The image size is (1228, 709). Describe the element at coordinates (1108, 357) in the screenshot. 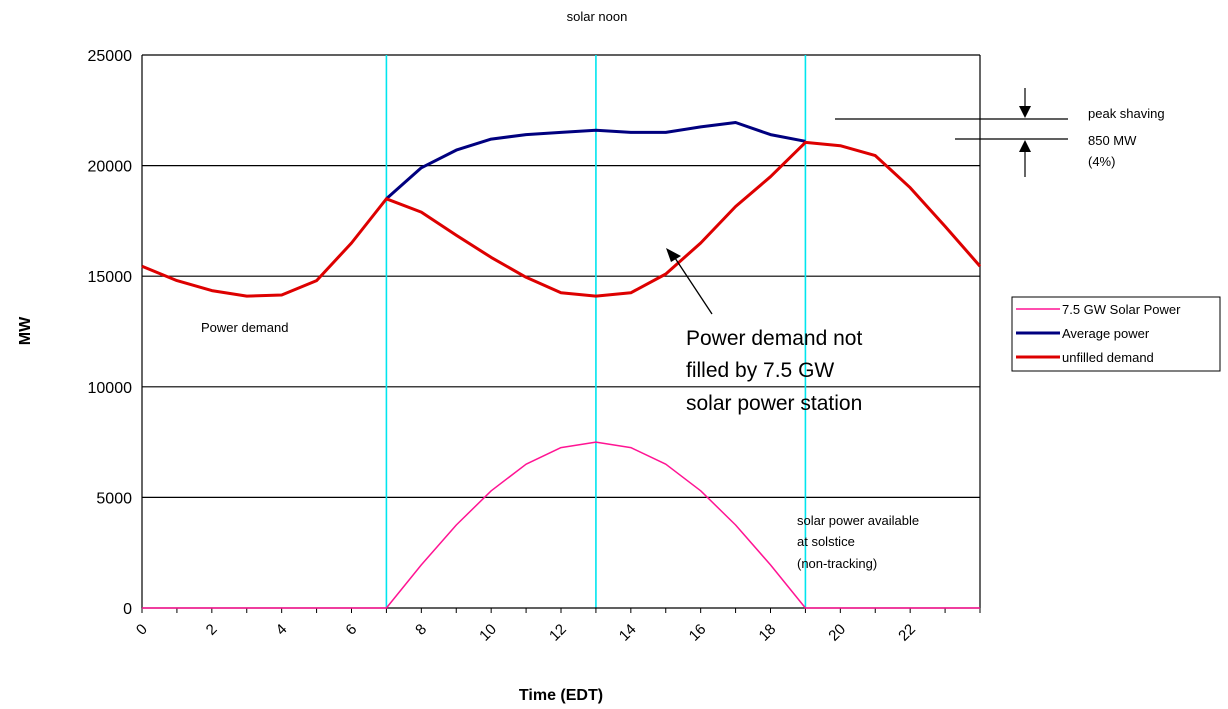

I see `legend-label-unfilled: unfilled demand` at that location.